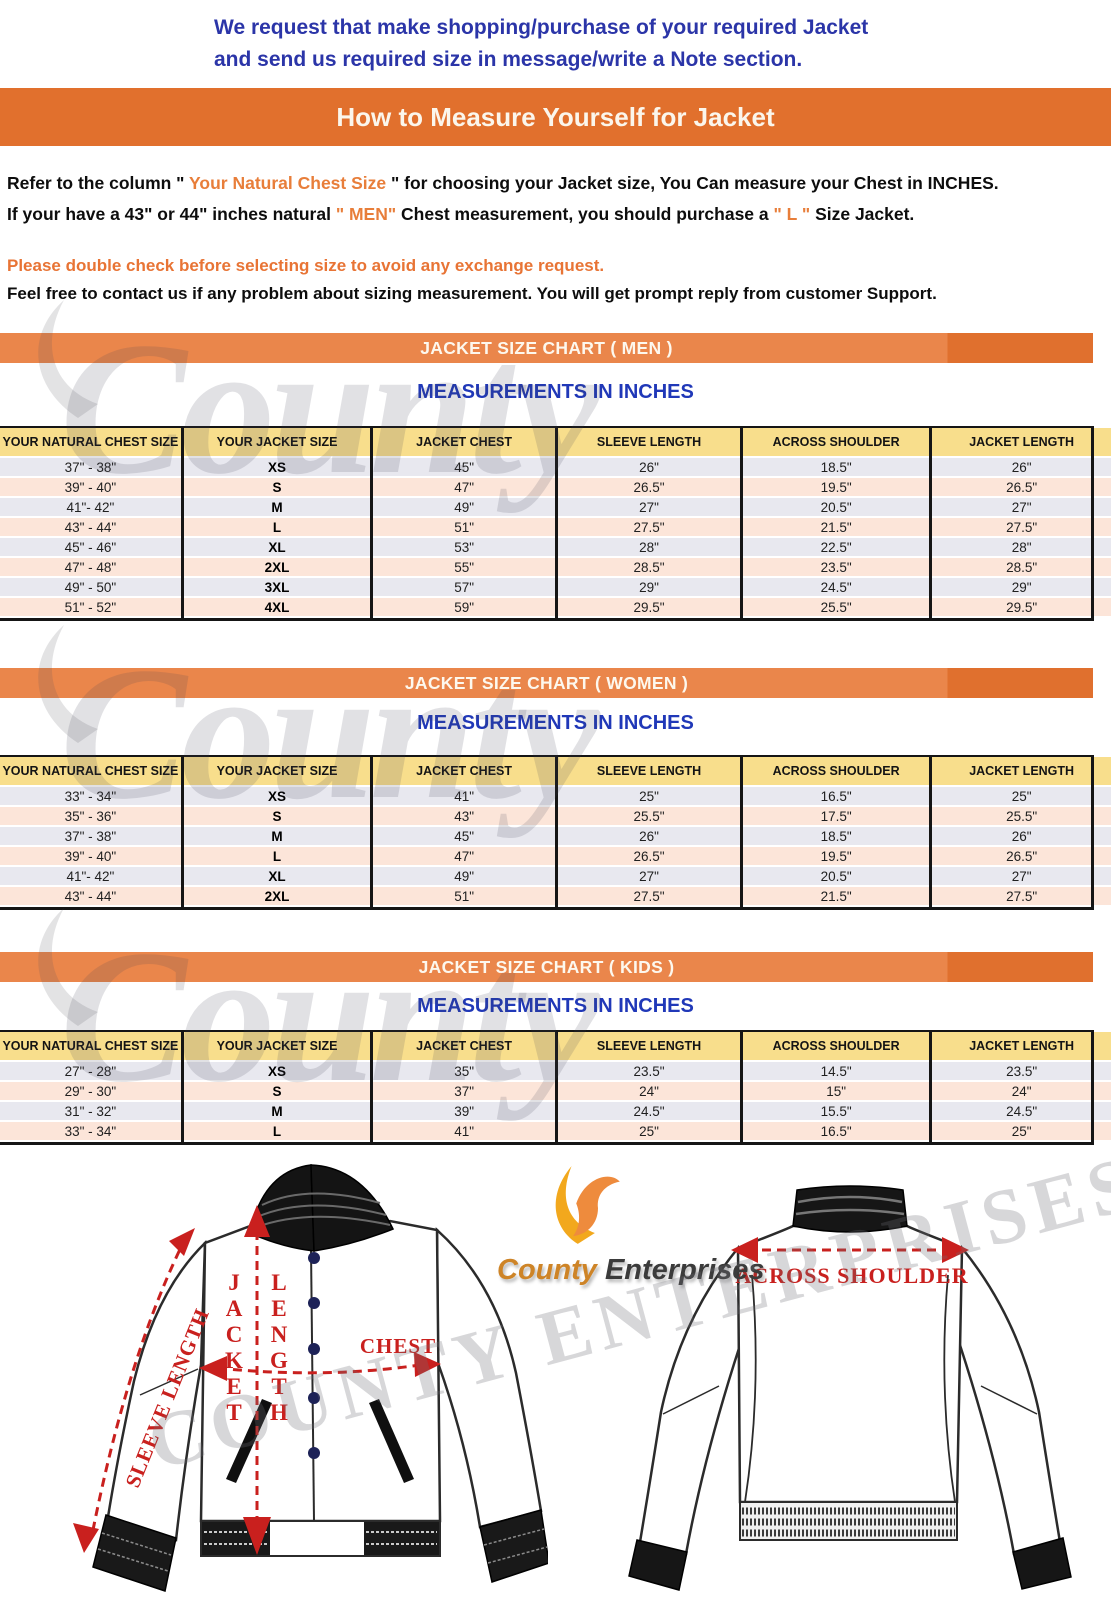  What do you see at coordinates (555, 392) in the screenshot?
I see `men-chart-subtitle: MEASUREMENTS IN INCHES` at bounding box center [555, 392].